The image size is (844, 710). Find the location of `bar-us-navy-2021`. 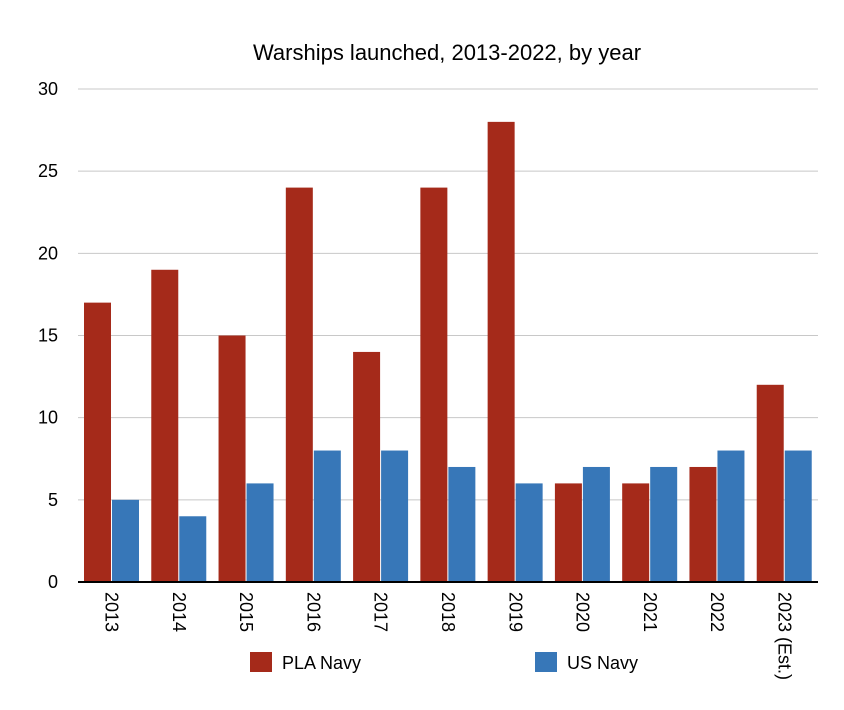

bar-us-navy-2021 is located at coordinates (664, 524).